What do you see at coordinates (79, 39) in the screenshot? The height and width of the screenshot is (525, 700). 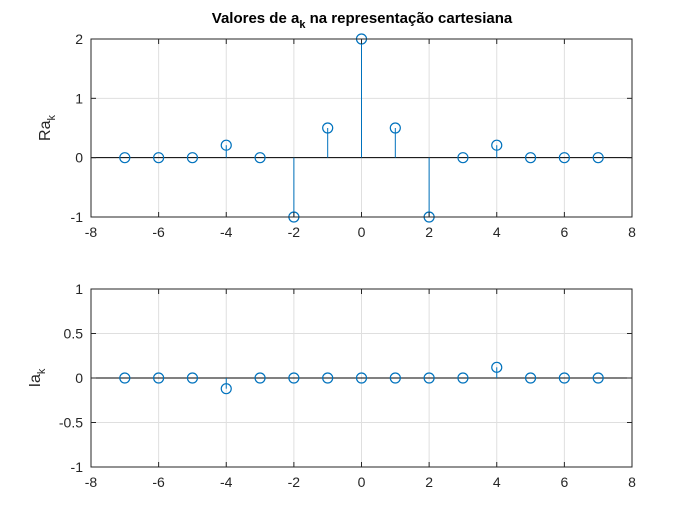 I see `y-tick-label: 2` at bounding box center [79, 39].